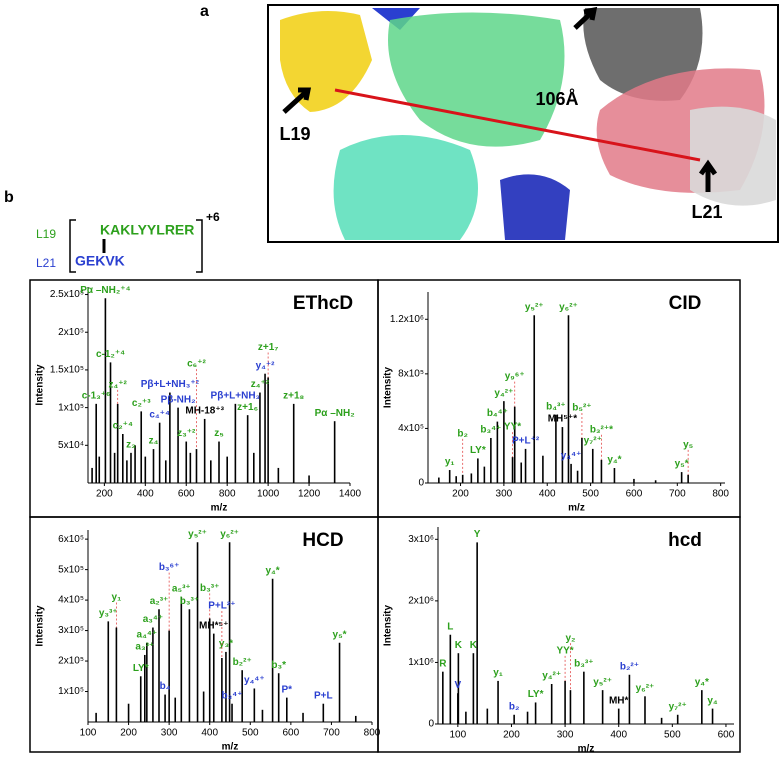 This screenshot has width=780, height=757. What do you see at coordinates (287, 689) in the screenshot?
I see `peak-label: P*` at bounding box center [287, 689].